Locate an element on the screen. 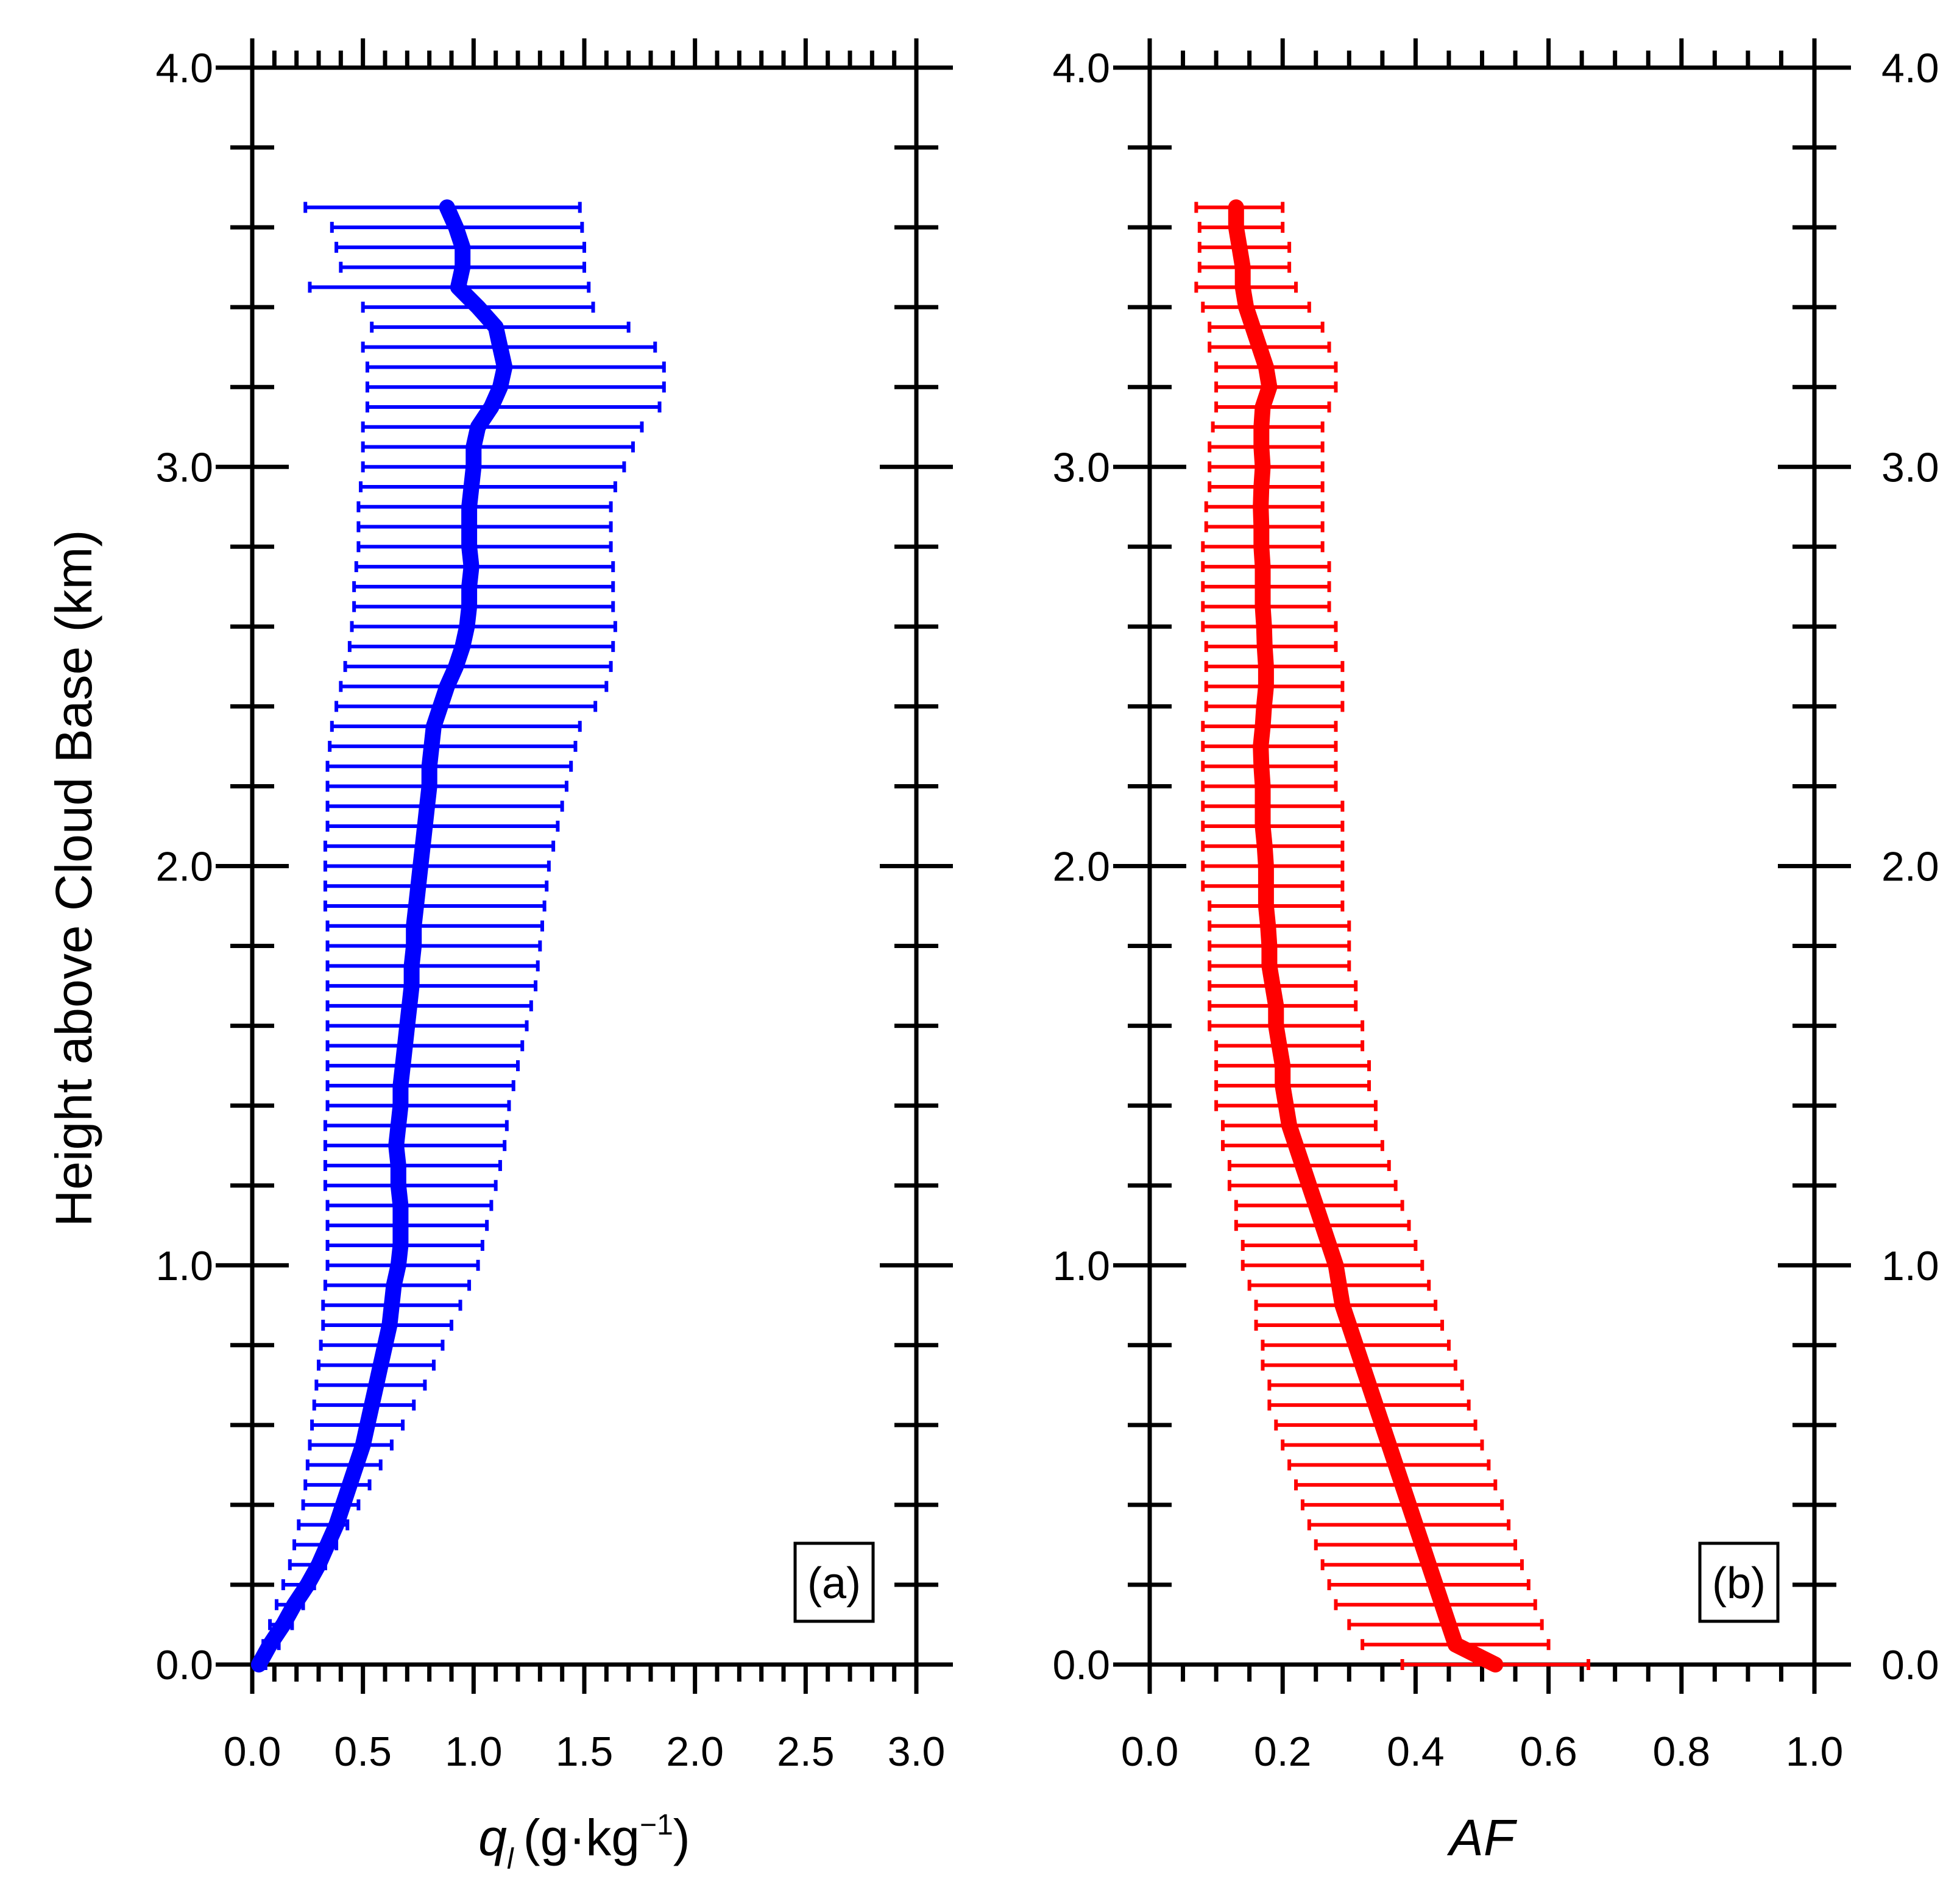 Image resolution: width=1957 pixels, height=1904 pixels. panel-tag: (b) is located at coordinates (1739, 1584).